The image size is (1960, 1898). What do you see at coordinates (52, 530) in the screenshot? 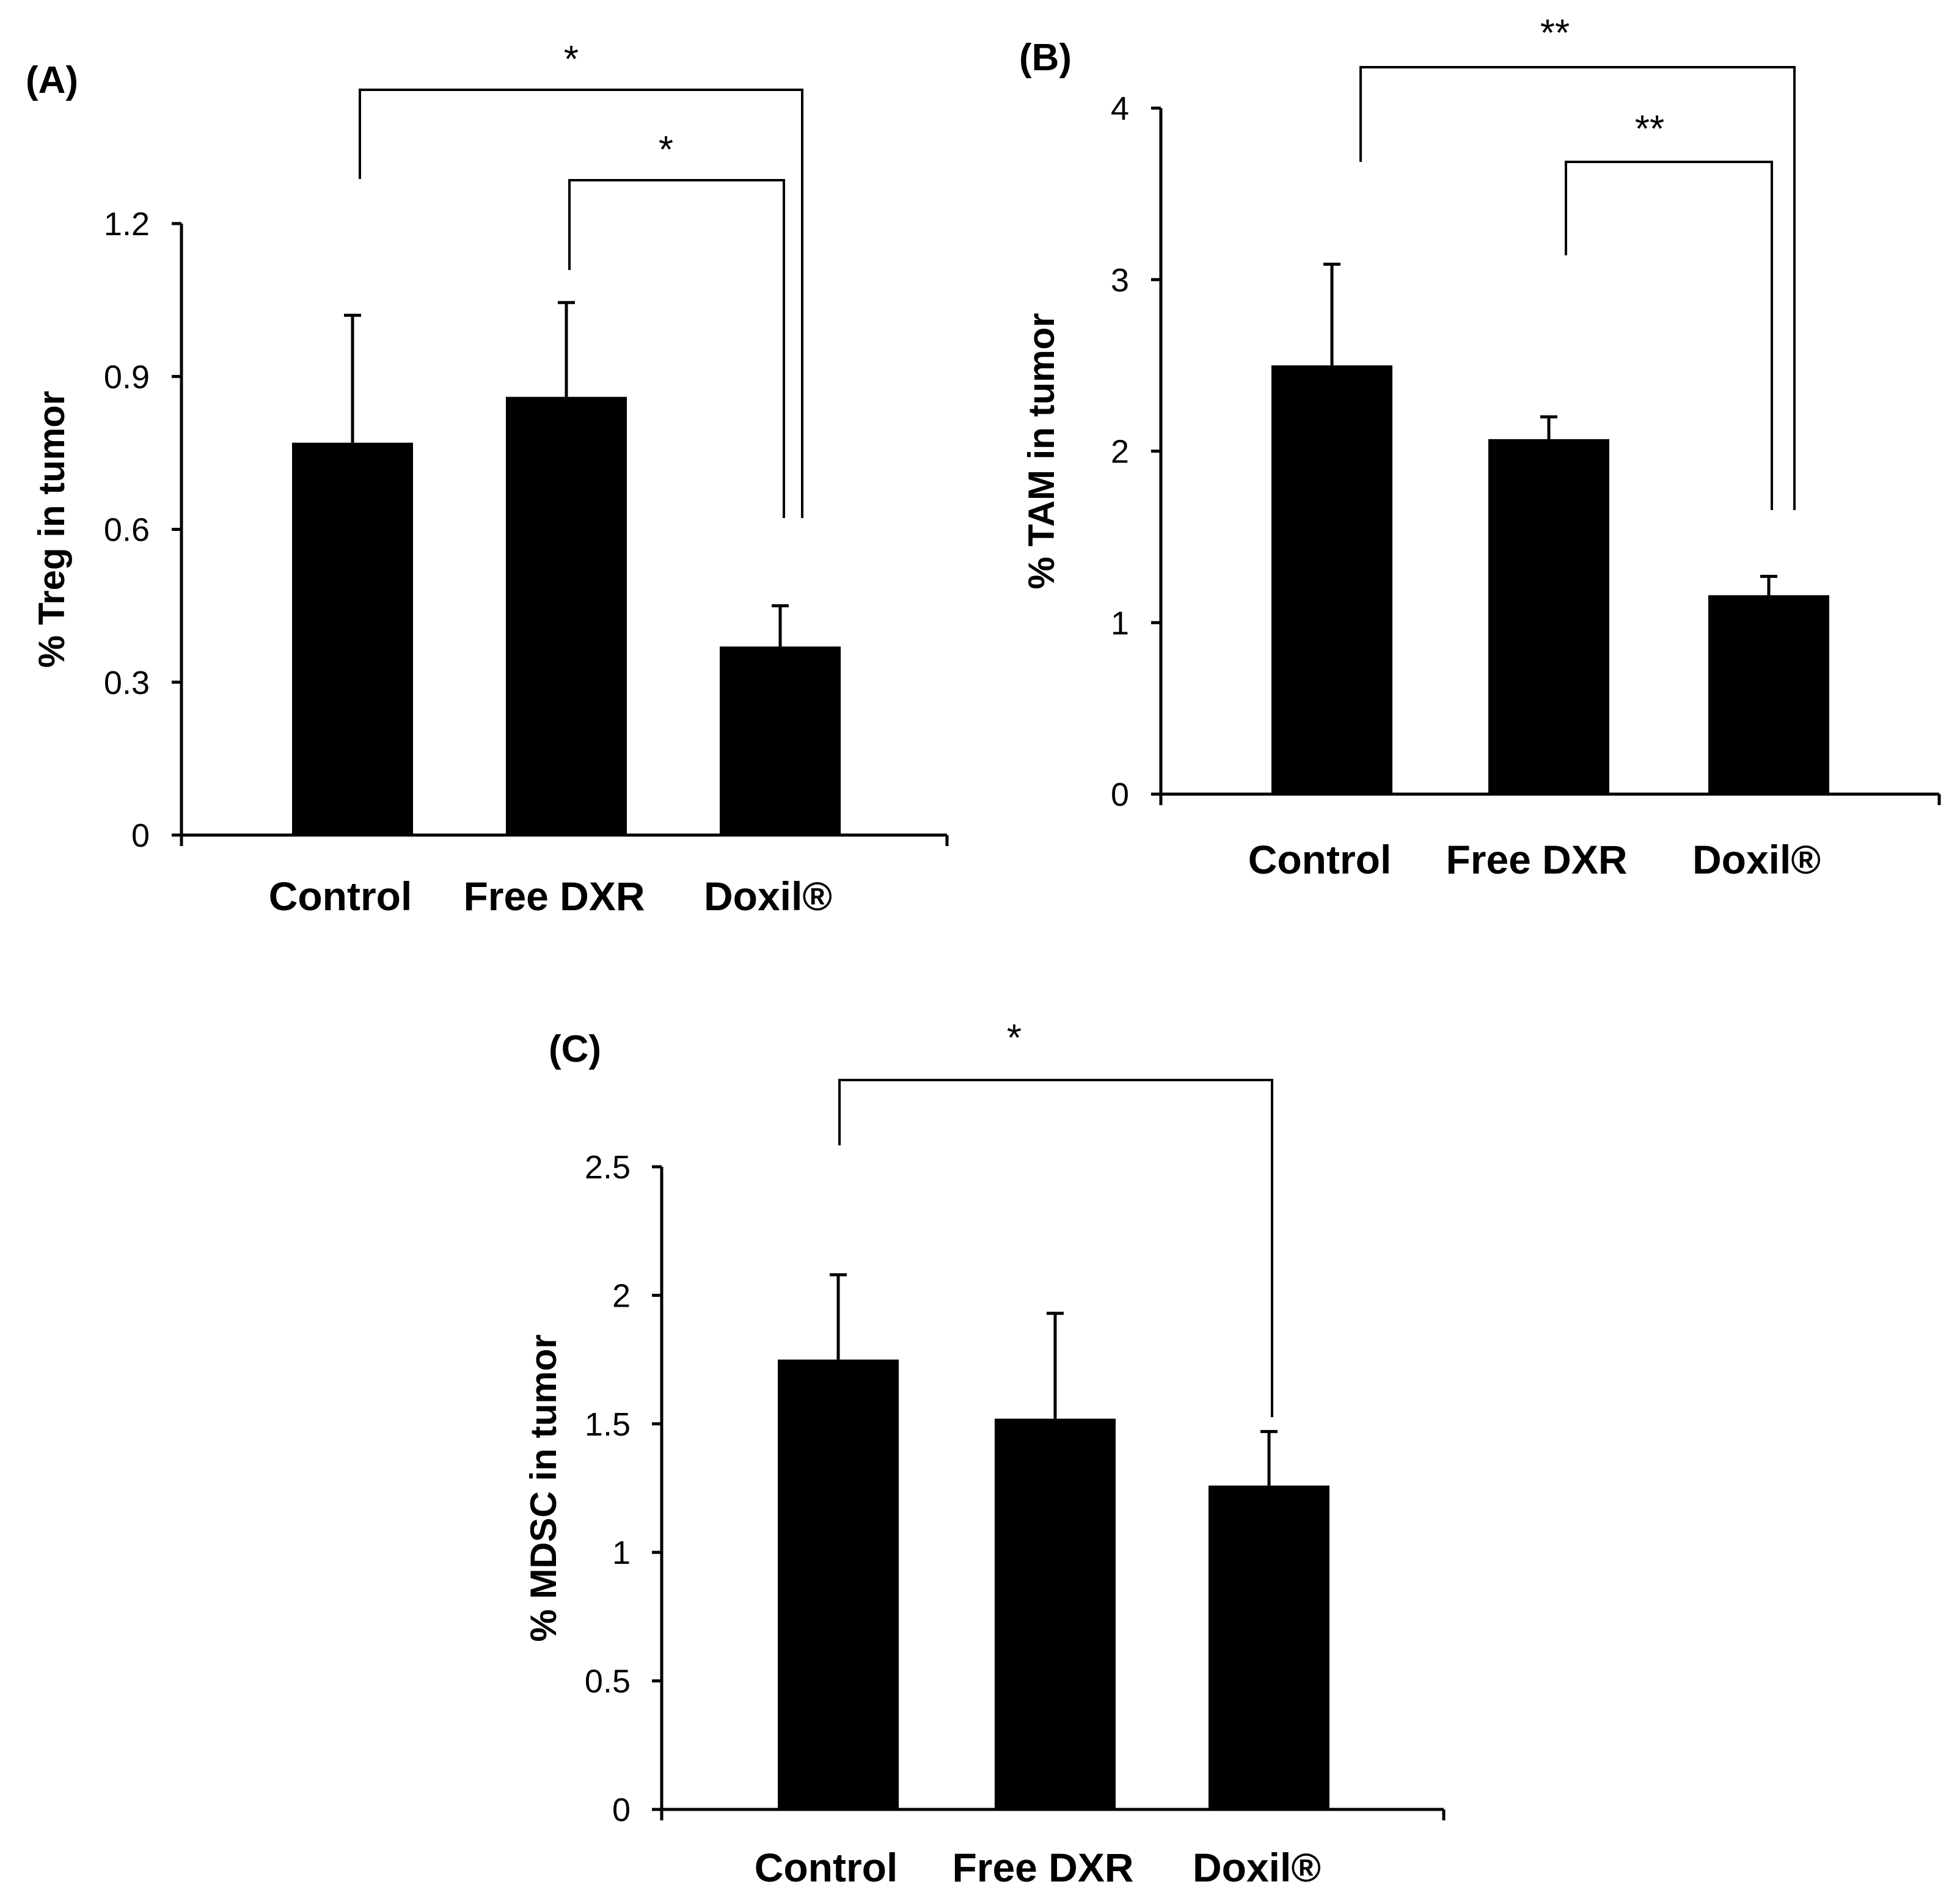
I see `y-axis-title: % Treg in tumor` at bounding box center [52, 530].